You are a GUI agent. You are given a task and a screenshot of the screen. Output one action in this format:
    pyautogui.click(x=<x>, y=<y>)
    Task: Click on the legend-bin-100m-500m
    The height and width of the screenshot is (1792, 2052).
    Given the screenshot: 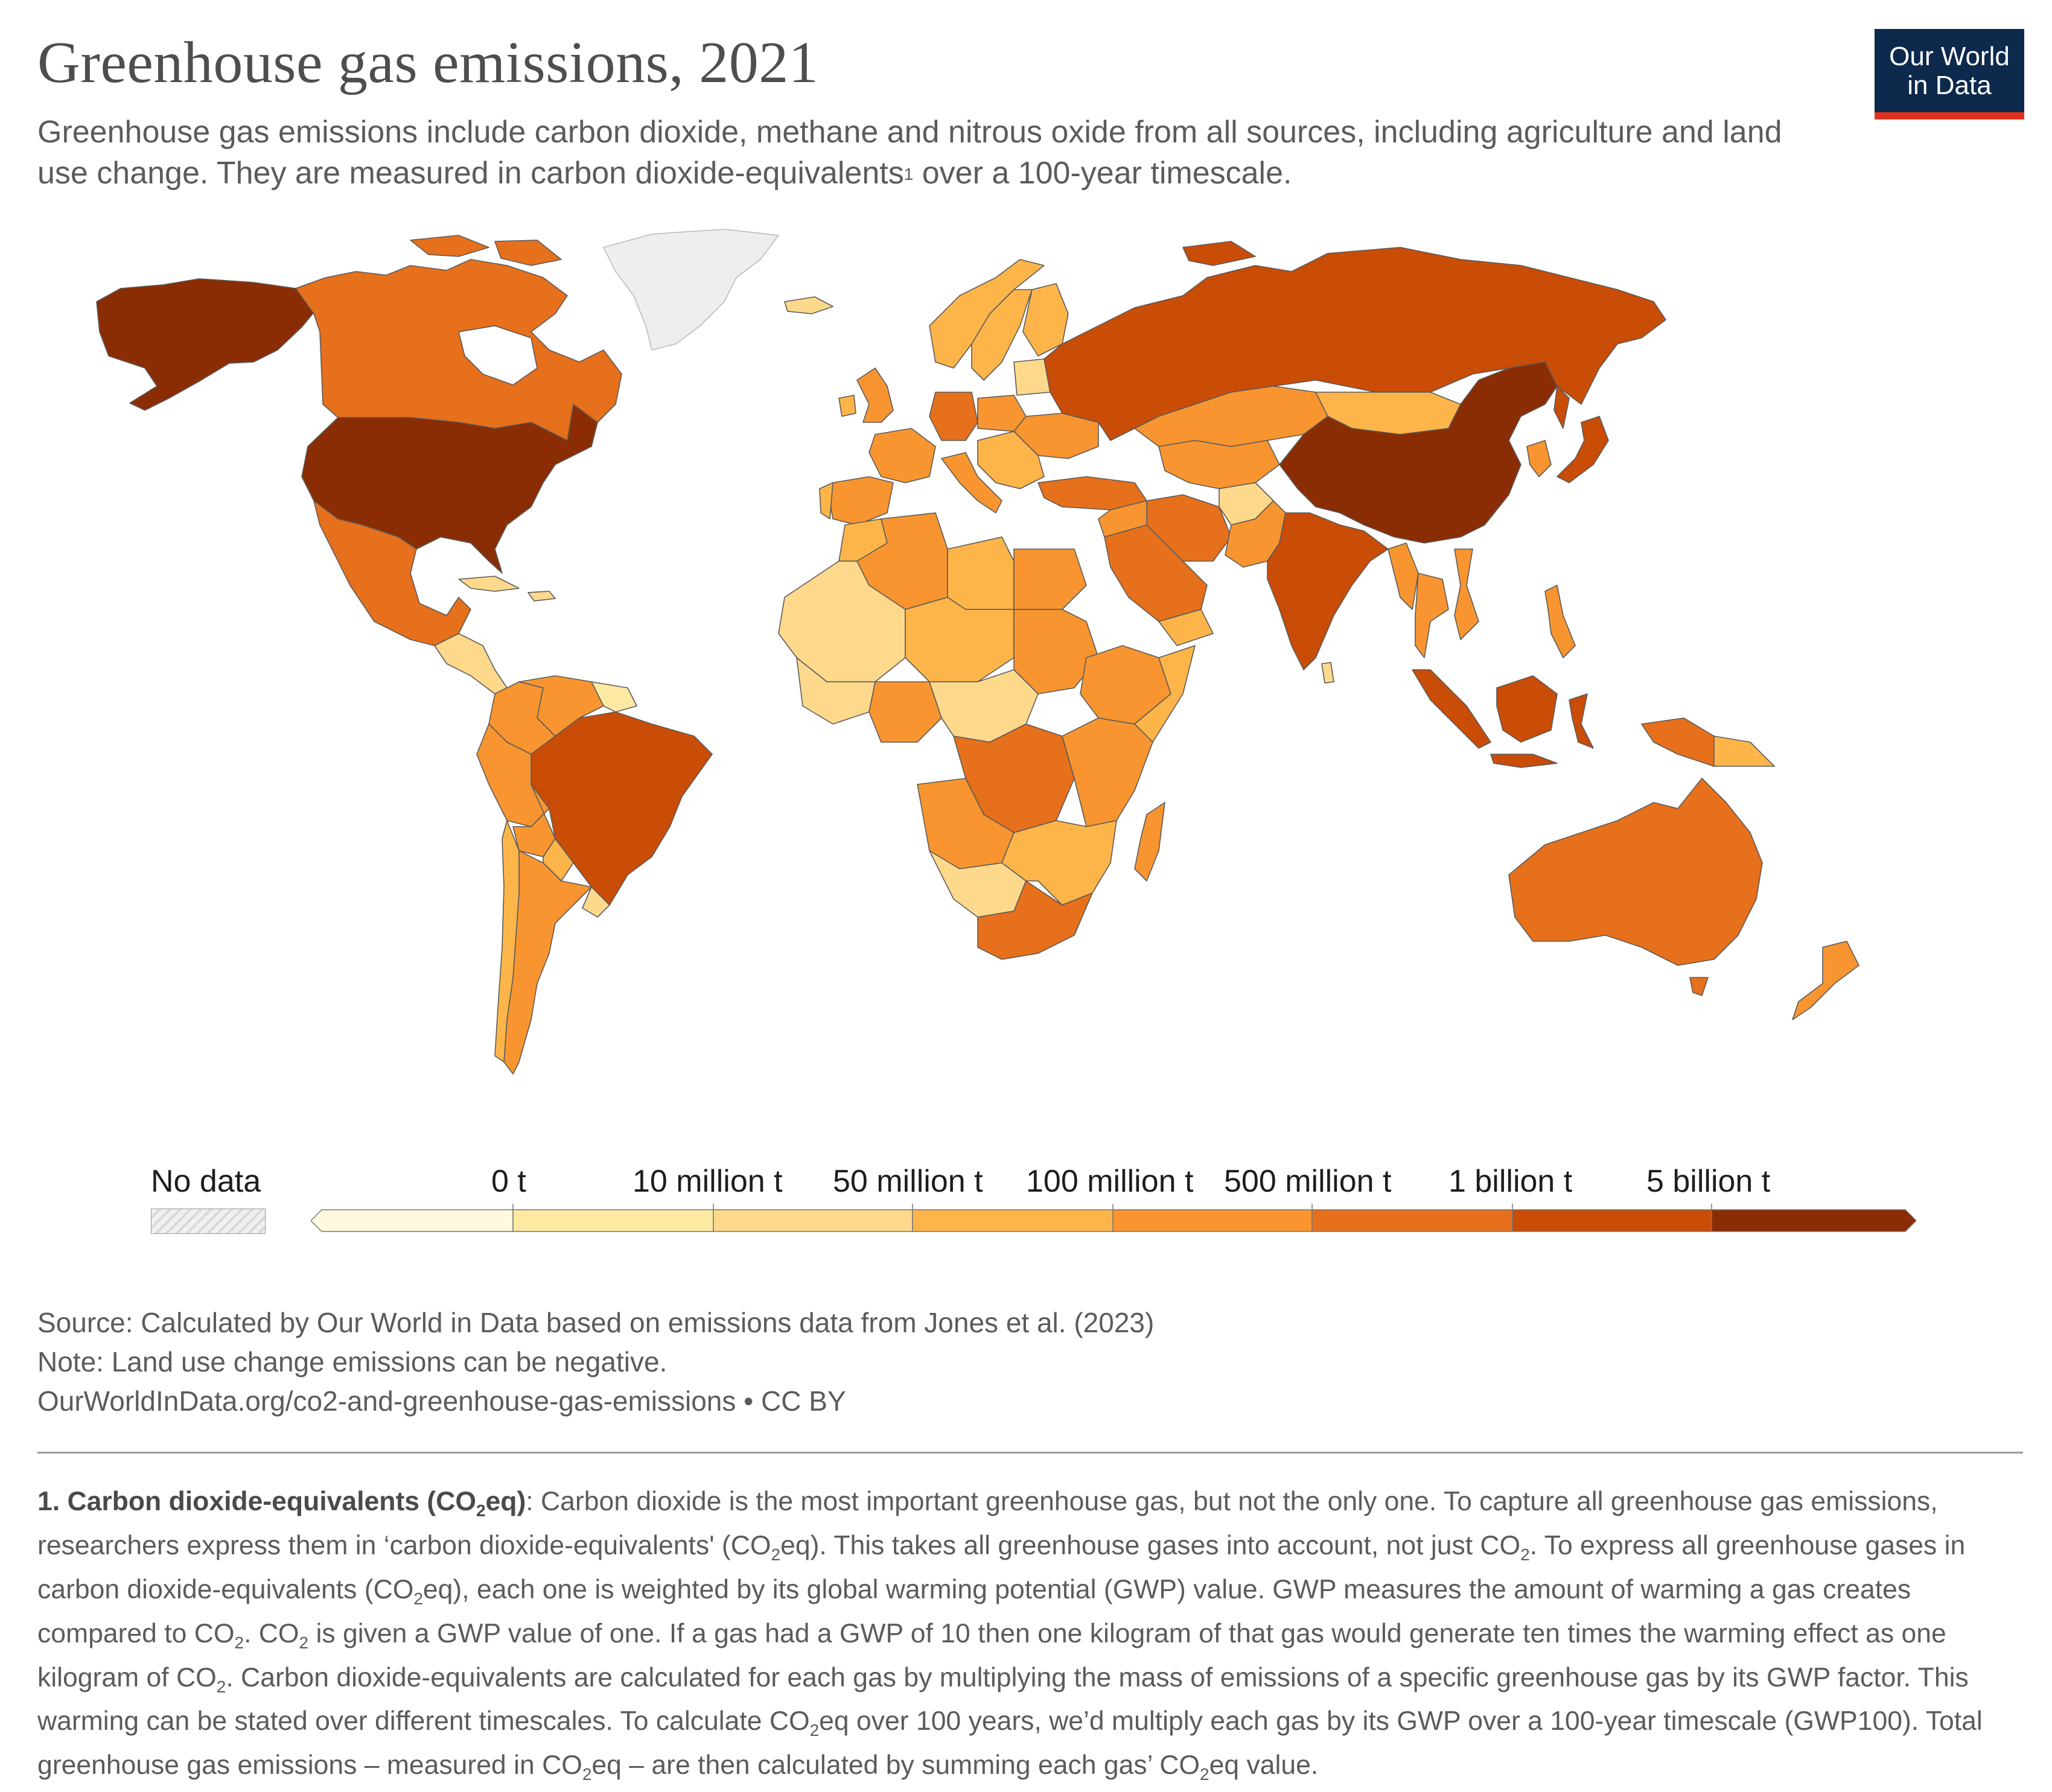 What is the action you would take?
    pyautogui.click(x=1212, y=1220)
    